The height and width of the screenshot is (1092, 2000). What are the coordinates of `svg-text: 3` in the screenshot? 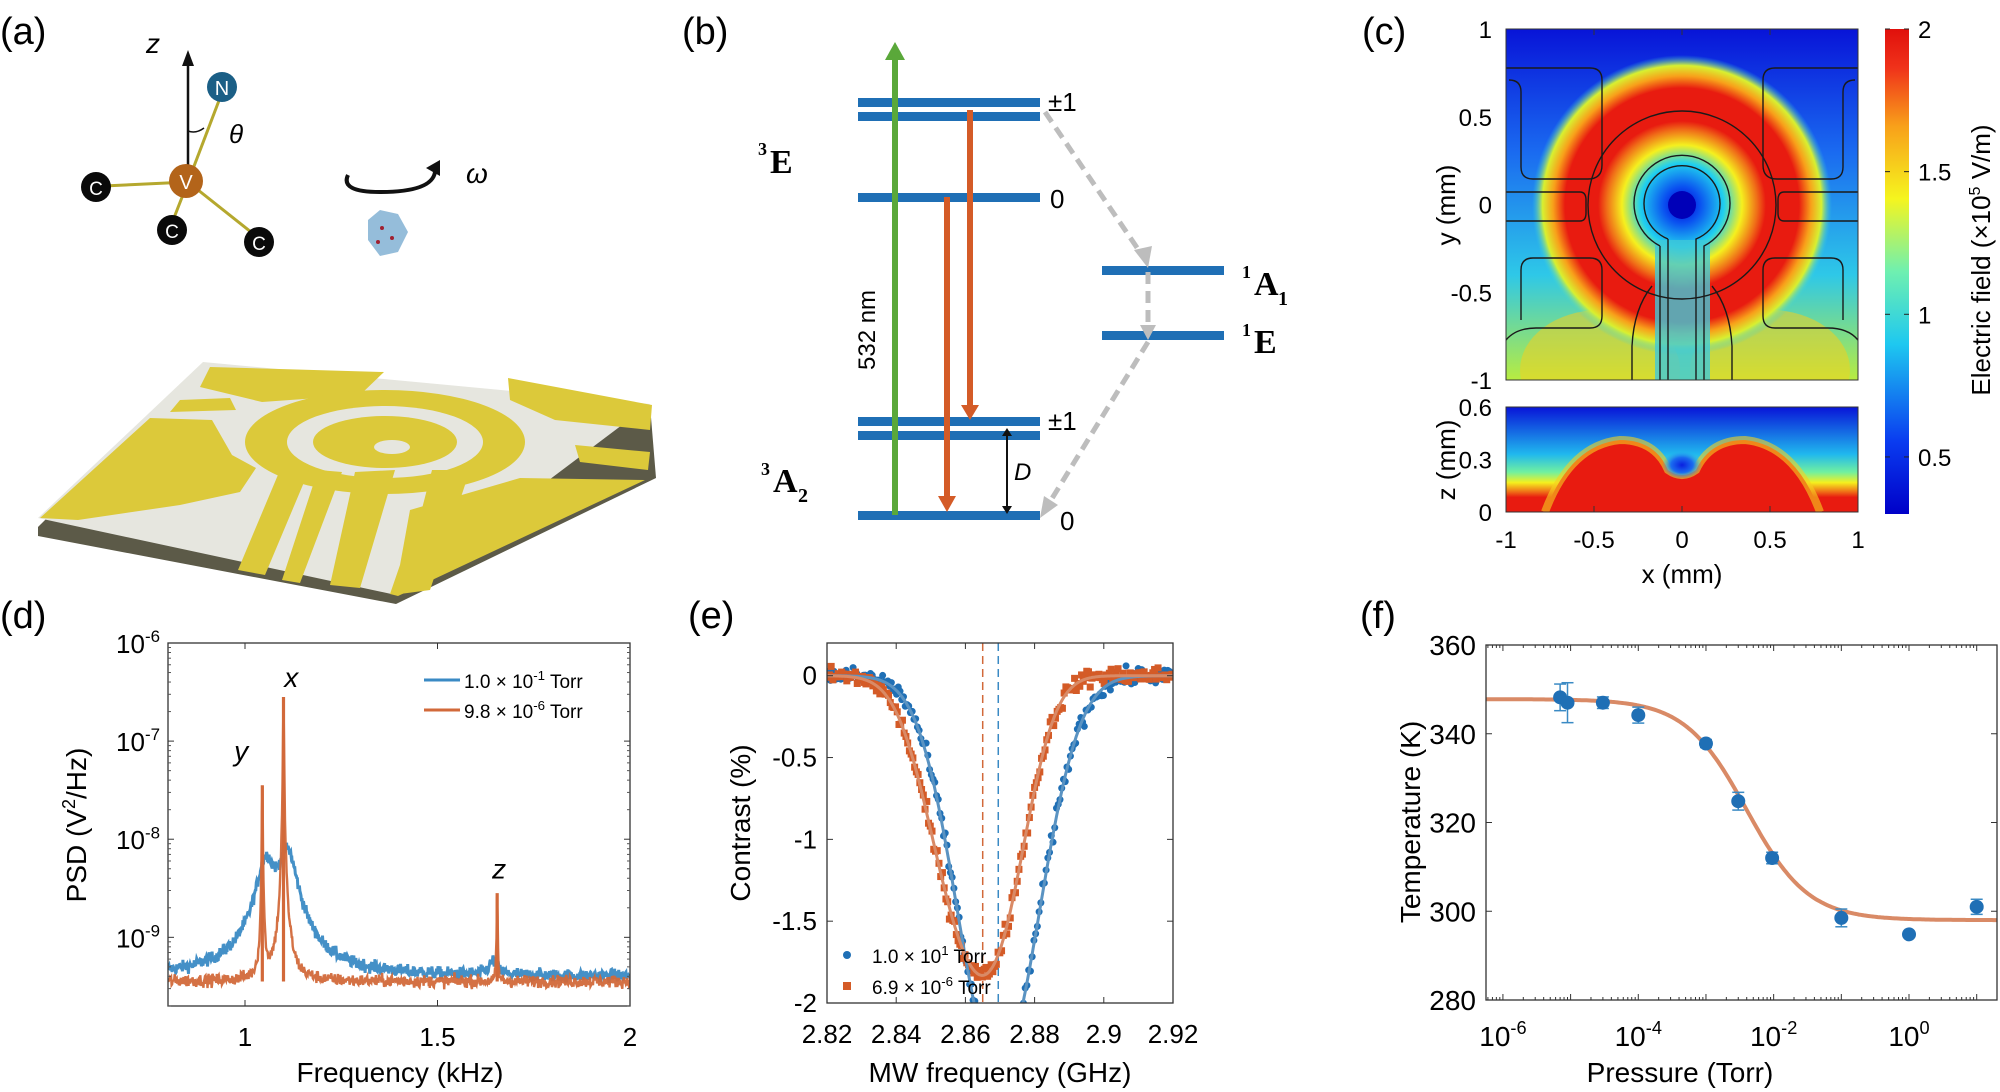 It's located at (762, 149).